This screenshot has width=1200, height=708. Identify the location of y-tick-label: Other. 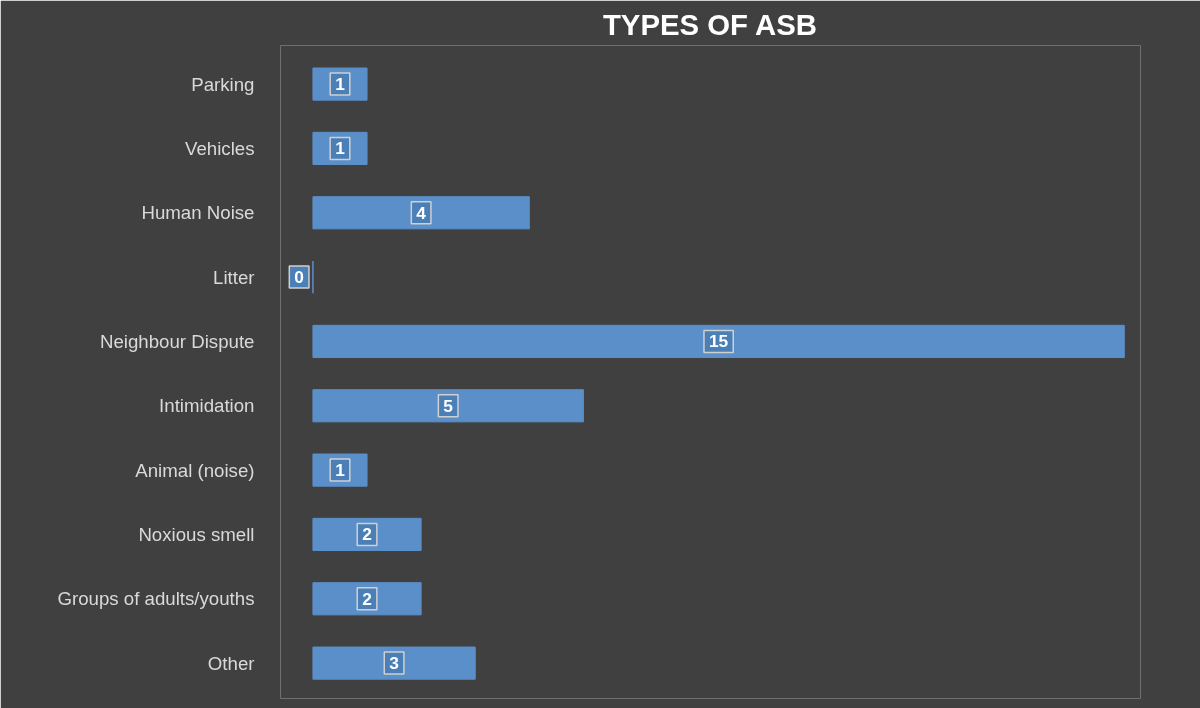
(231, 663).